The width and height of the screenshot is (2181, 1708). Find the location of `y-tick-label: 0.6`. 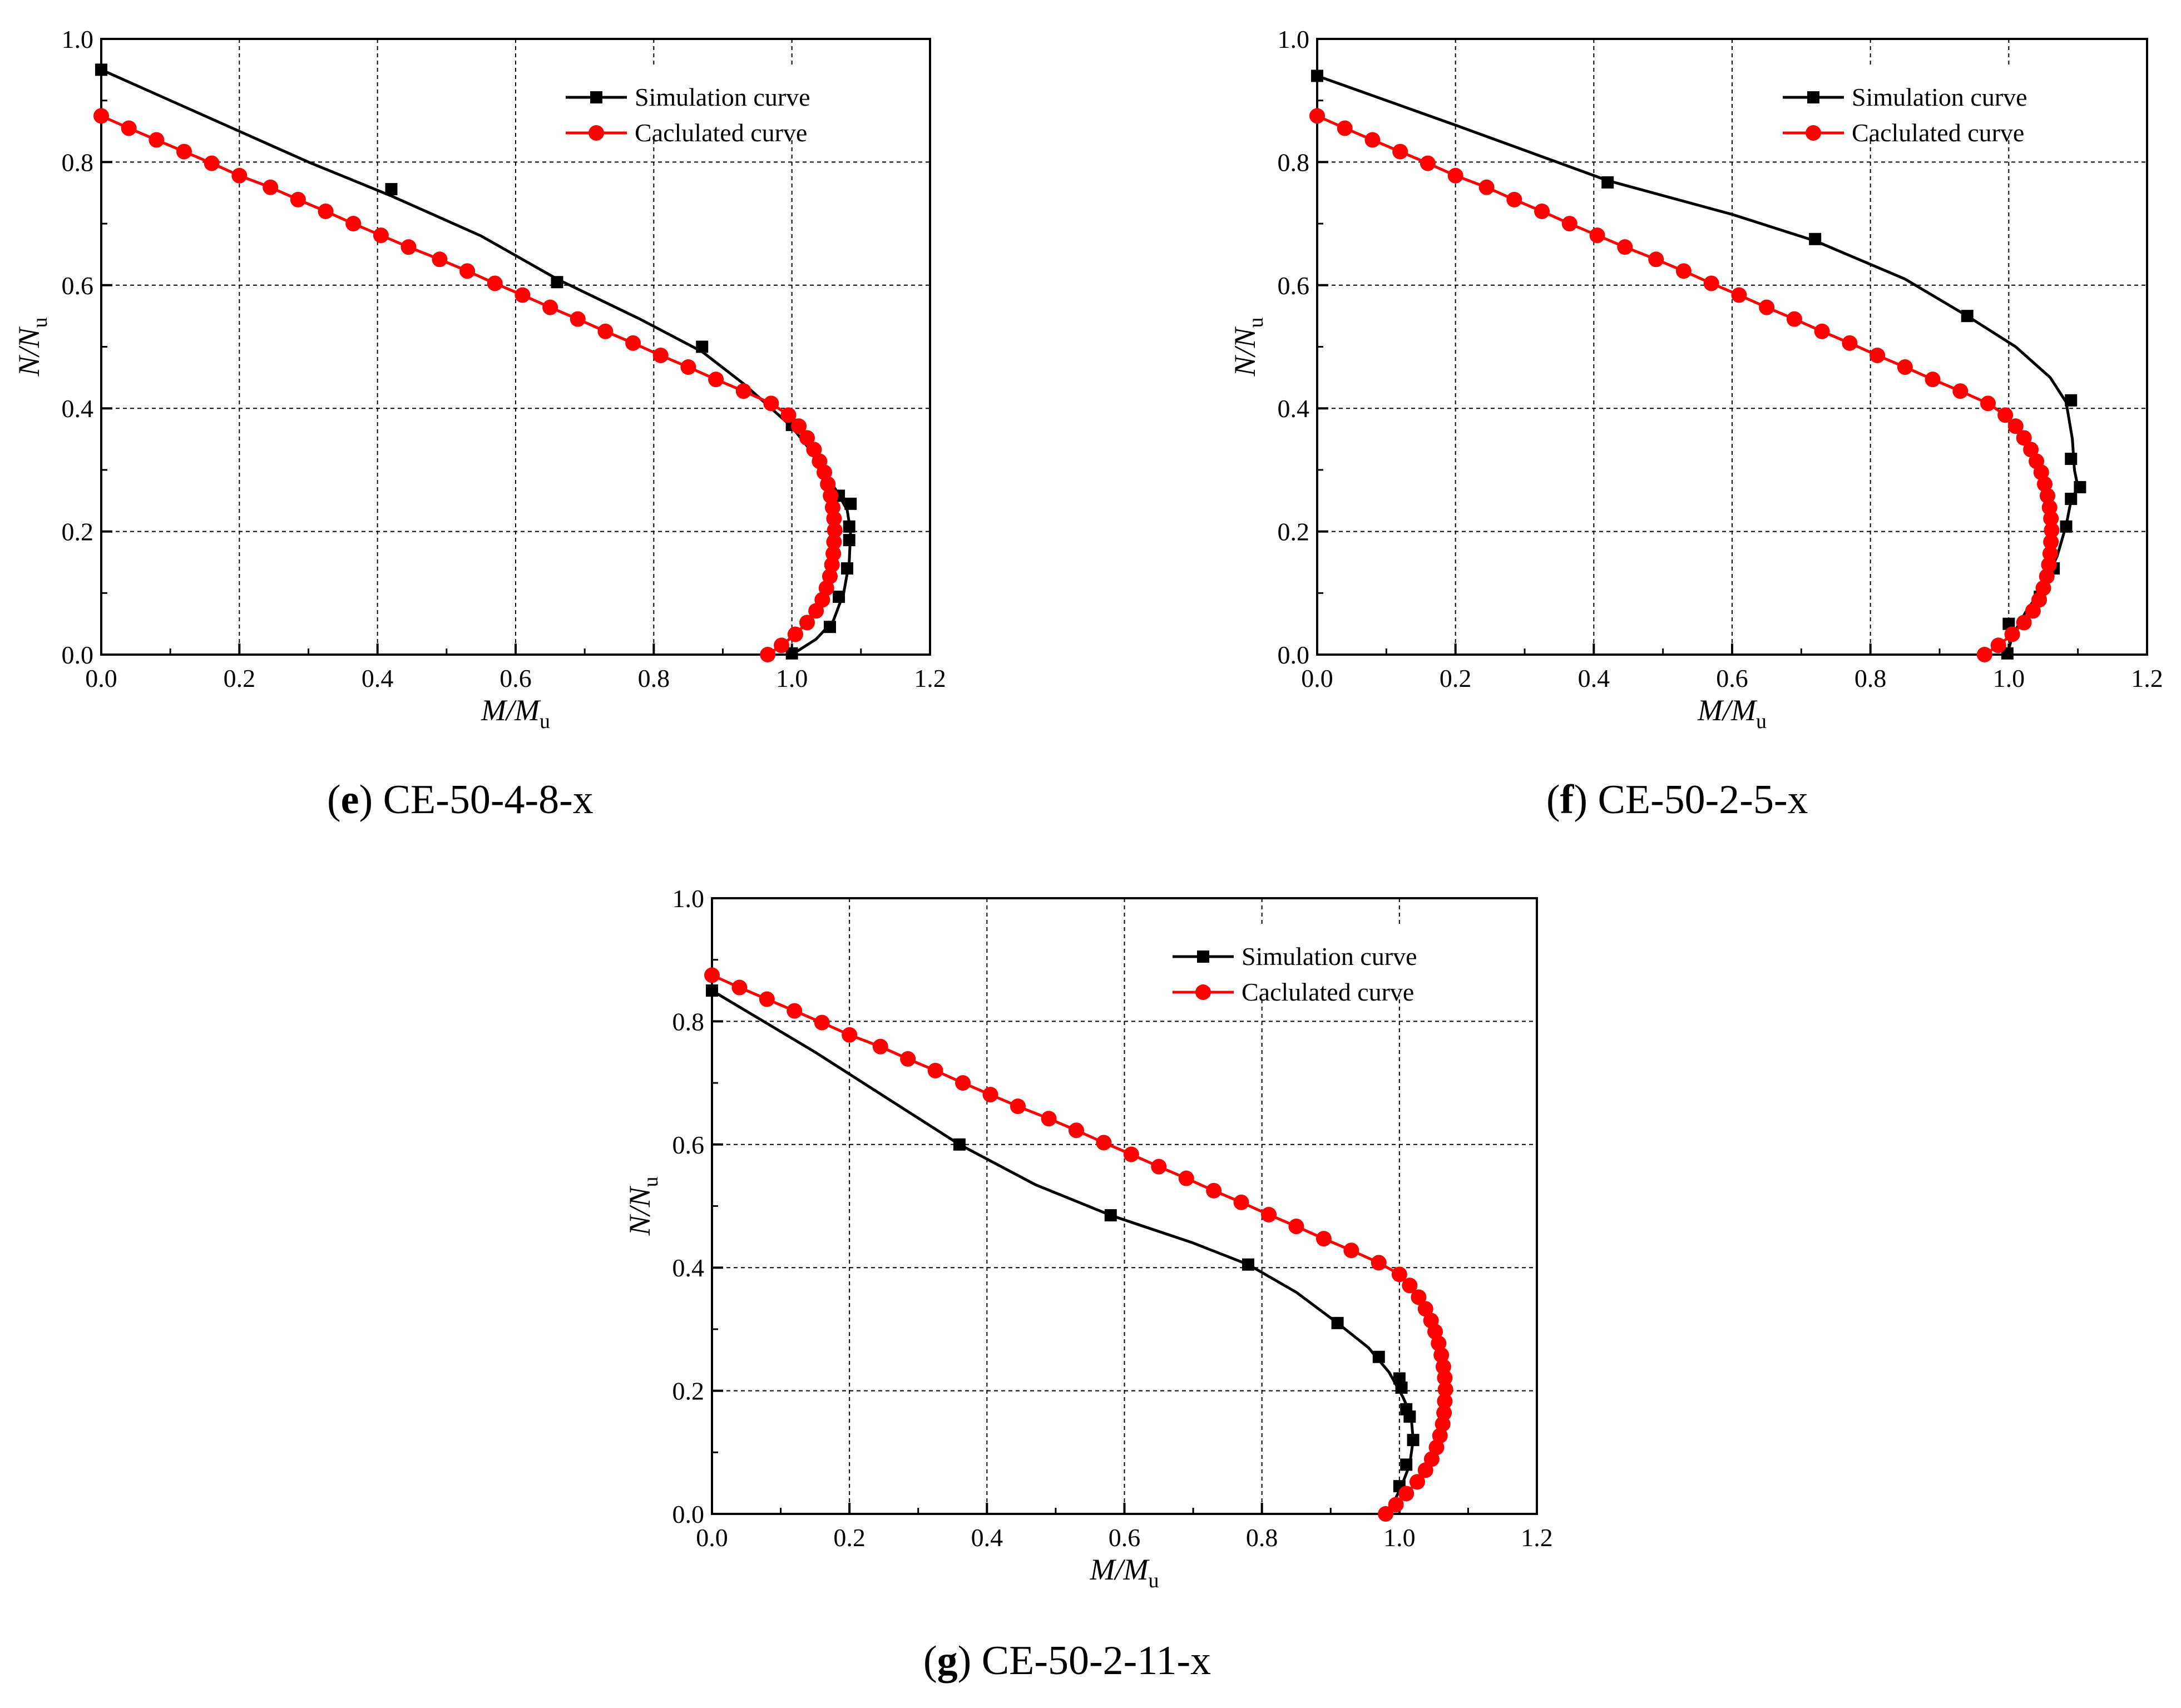

y-tick-label: 0.6 is located at coordinates (1294, 285).